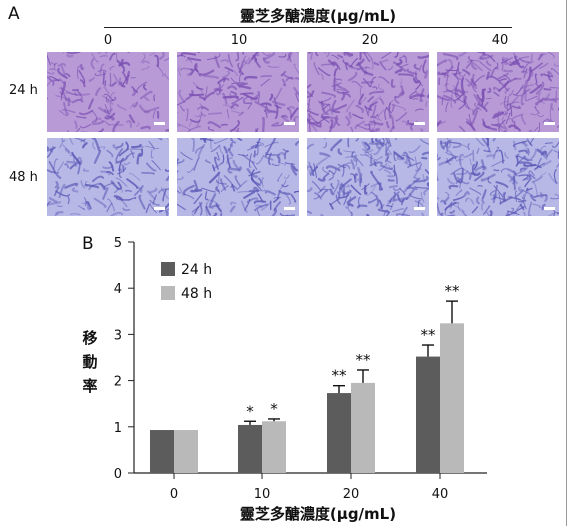 The image size is (570, 526). What do you see at coordinates (108, 40) in the screenshot?
I see `dose-label-0: 0` at bounding box center [108, 40].